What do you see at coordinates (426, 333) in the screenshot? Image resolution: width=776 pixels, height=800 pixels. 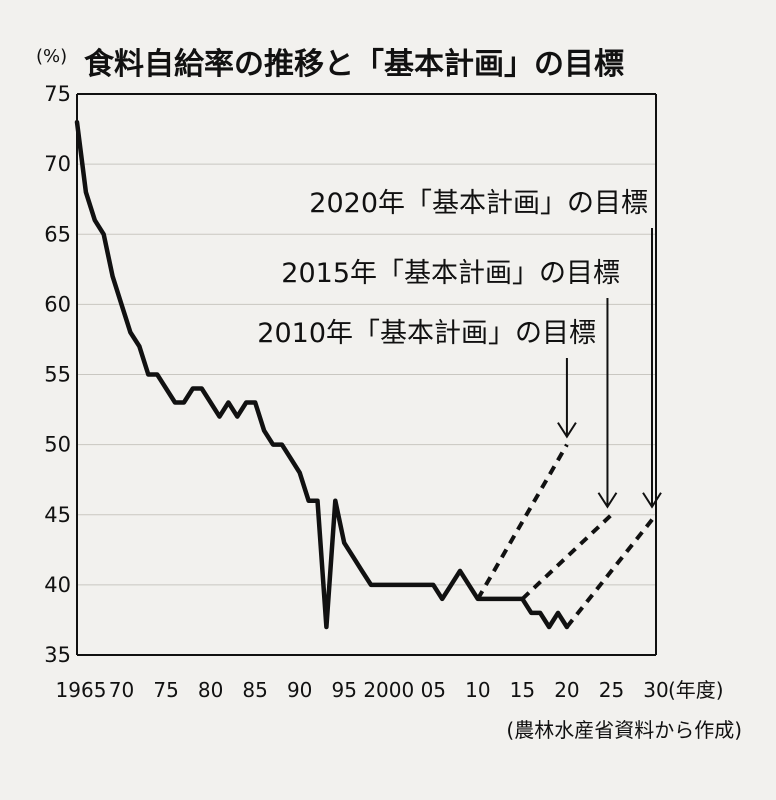 I see `target-label-1: 2010年「基本計画」の目標` at bounding box center [426, 333].